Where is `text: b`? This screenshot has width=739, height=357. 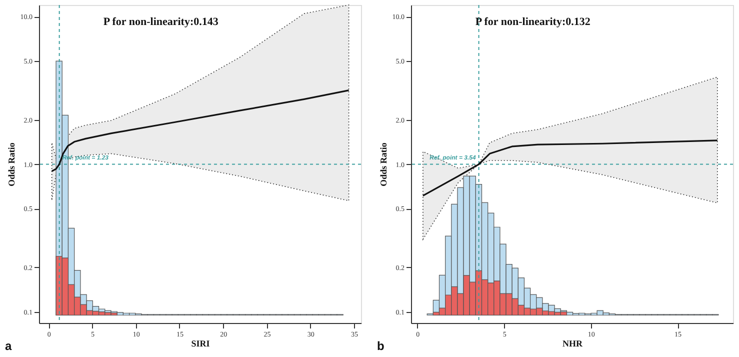
text: b is located at coordinates (380, 346).